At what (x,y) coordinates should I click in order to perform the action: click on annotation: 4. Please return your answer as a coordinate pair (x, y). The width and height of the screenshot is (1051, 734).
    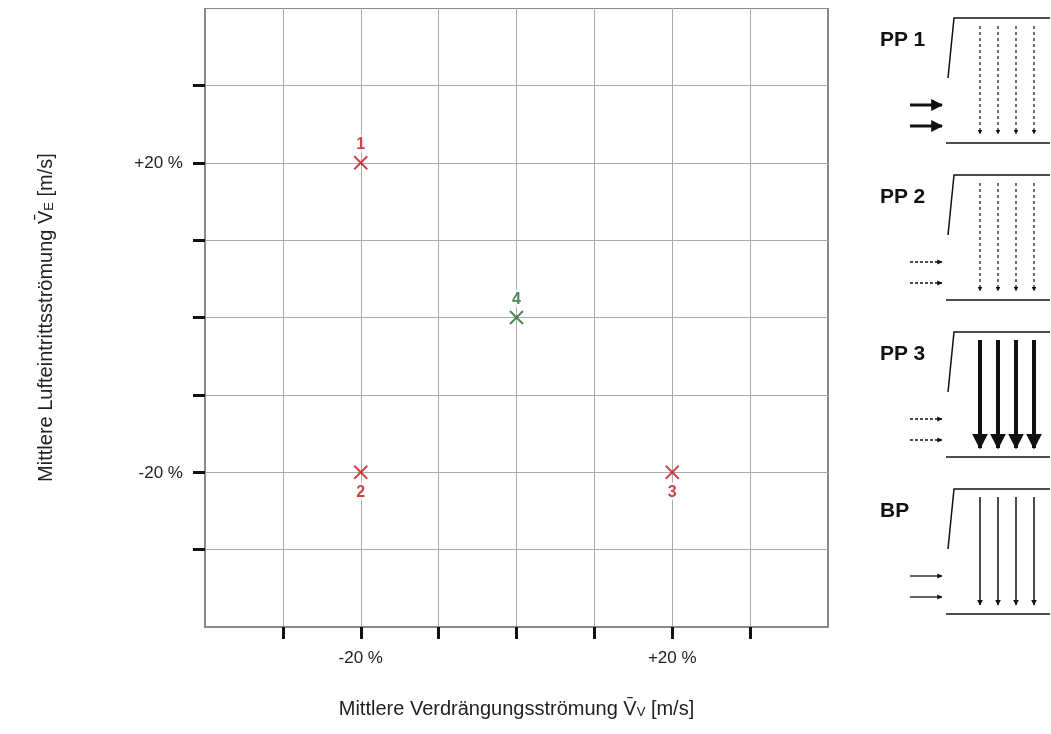
    Looking at the image, I should click on (517, 298).